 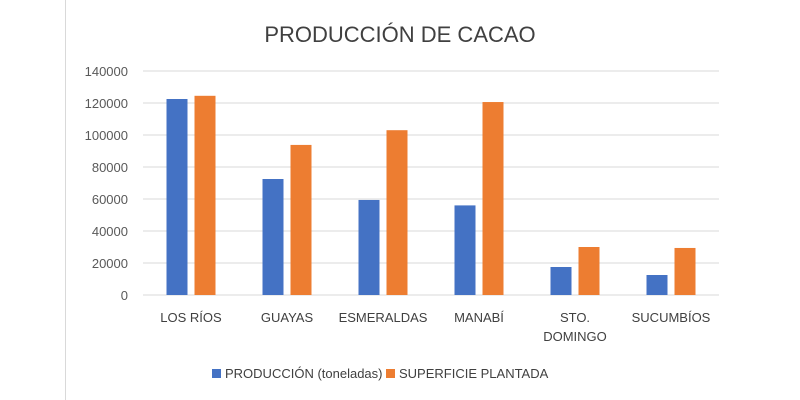 What do you see at coordinates (110, 231) in the screenshot?
I see `y-tick-label: 40000` at bounding box center [110, 231].